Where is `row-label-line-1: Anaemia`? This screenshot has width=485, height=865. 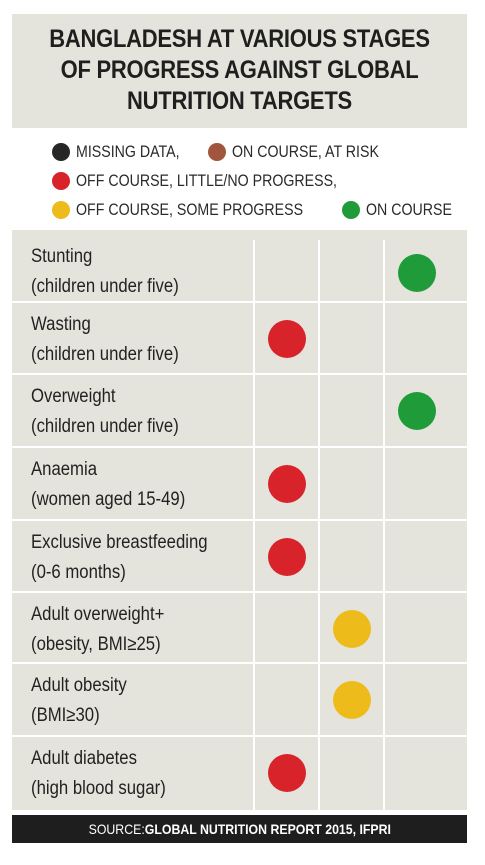 row-label-line-1: Anaemia is located at coordinates (64, 469).